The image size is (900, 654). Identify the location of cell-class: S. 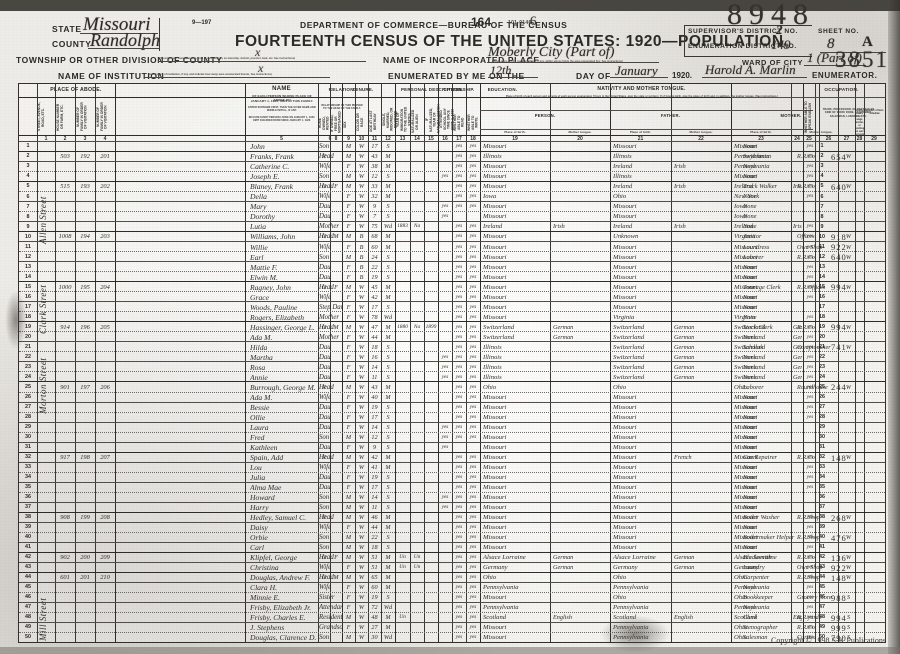
(848, 628).